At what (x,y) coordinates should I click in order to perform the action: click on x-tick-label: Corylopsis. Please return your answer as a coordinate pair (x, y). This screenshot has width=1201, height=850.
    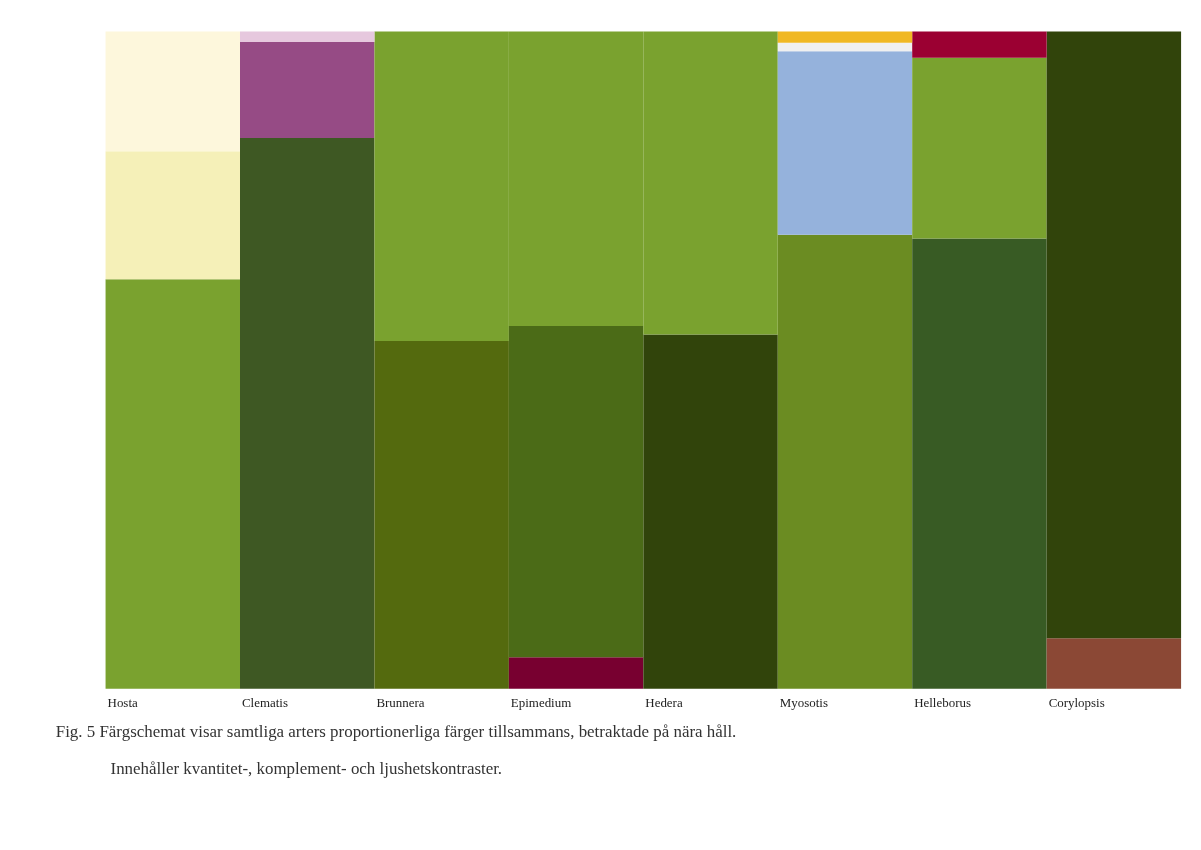
    Looking at the image, I should click on (1076, 703).